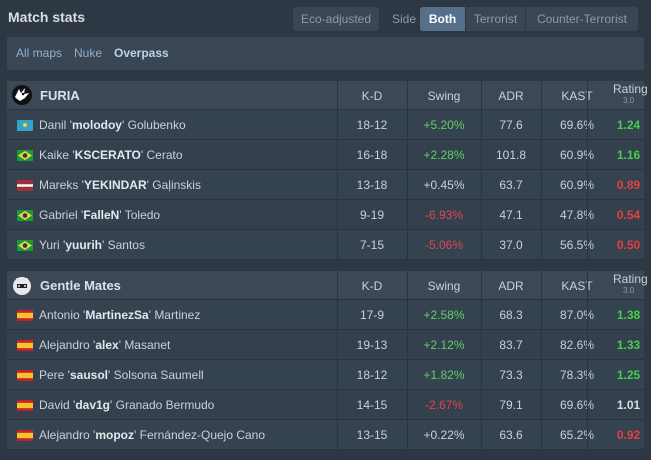 The width and height of the screenshot is (651, 460). Describe the element at coordinates (496, 19) in the screenshot. I see `side-terrorist-button: Terrorist` at that location.